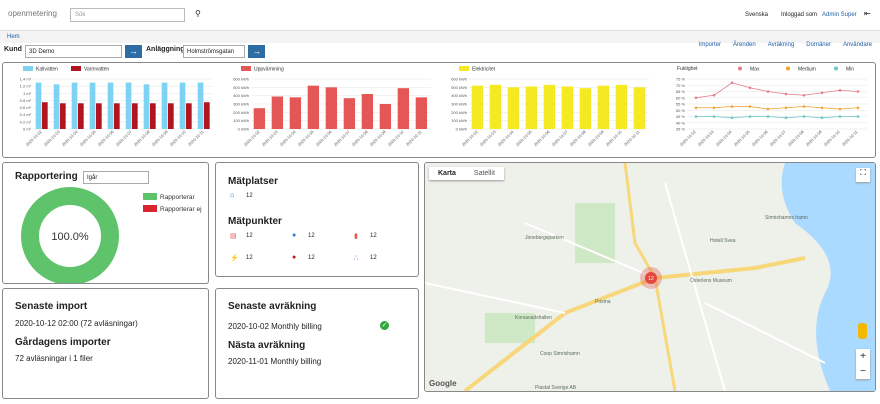  What do you see at coordinates (744, 45) in the screenshot?
I see `menu-item: Ärenden` at bounding box center [744, 45].